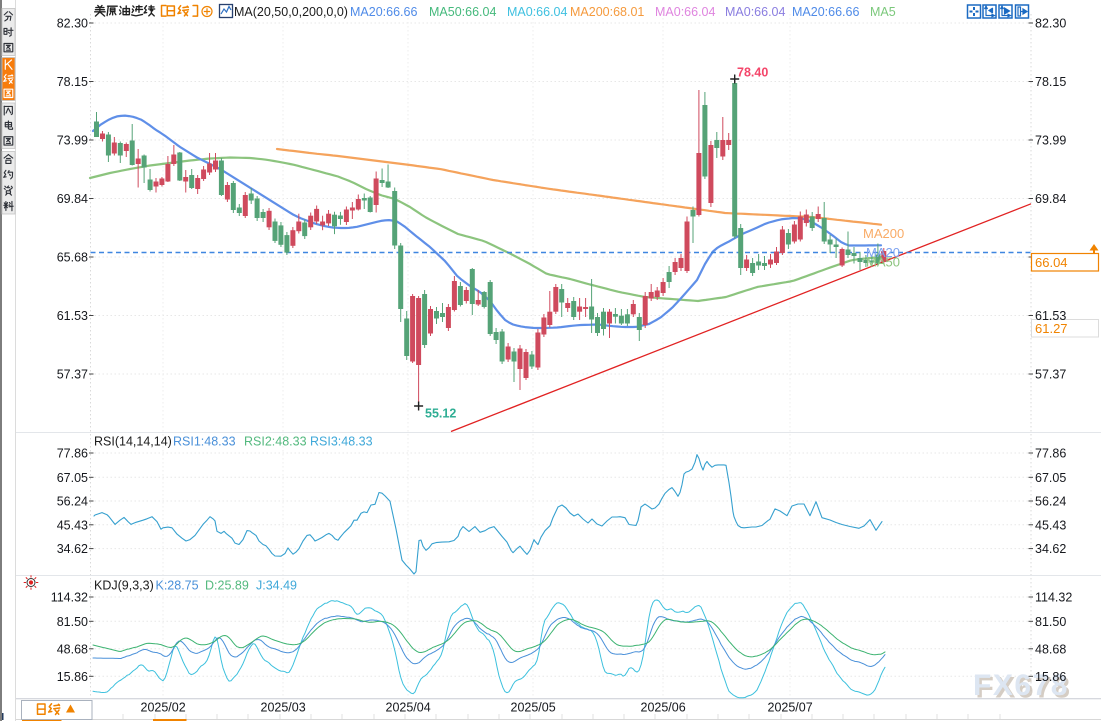 This screenshot has width=1101, height=721. I want to click on svg-text: MA200, so click(883, 233).